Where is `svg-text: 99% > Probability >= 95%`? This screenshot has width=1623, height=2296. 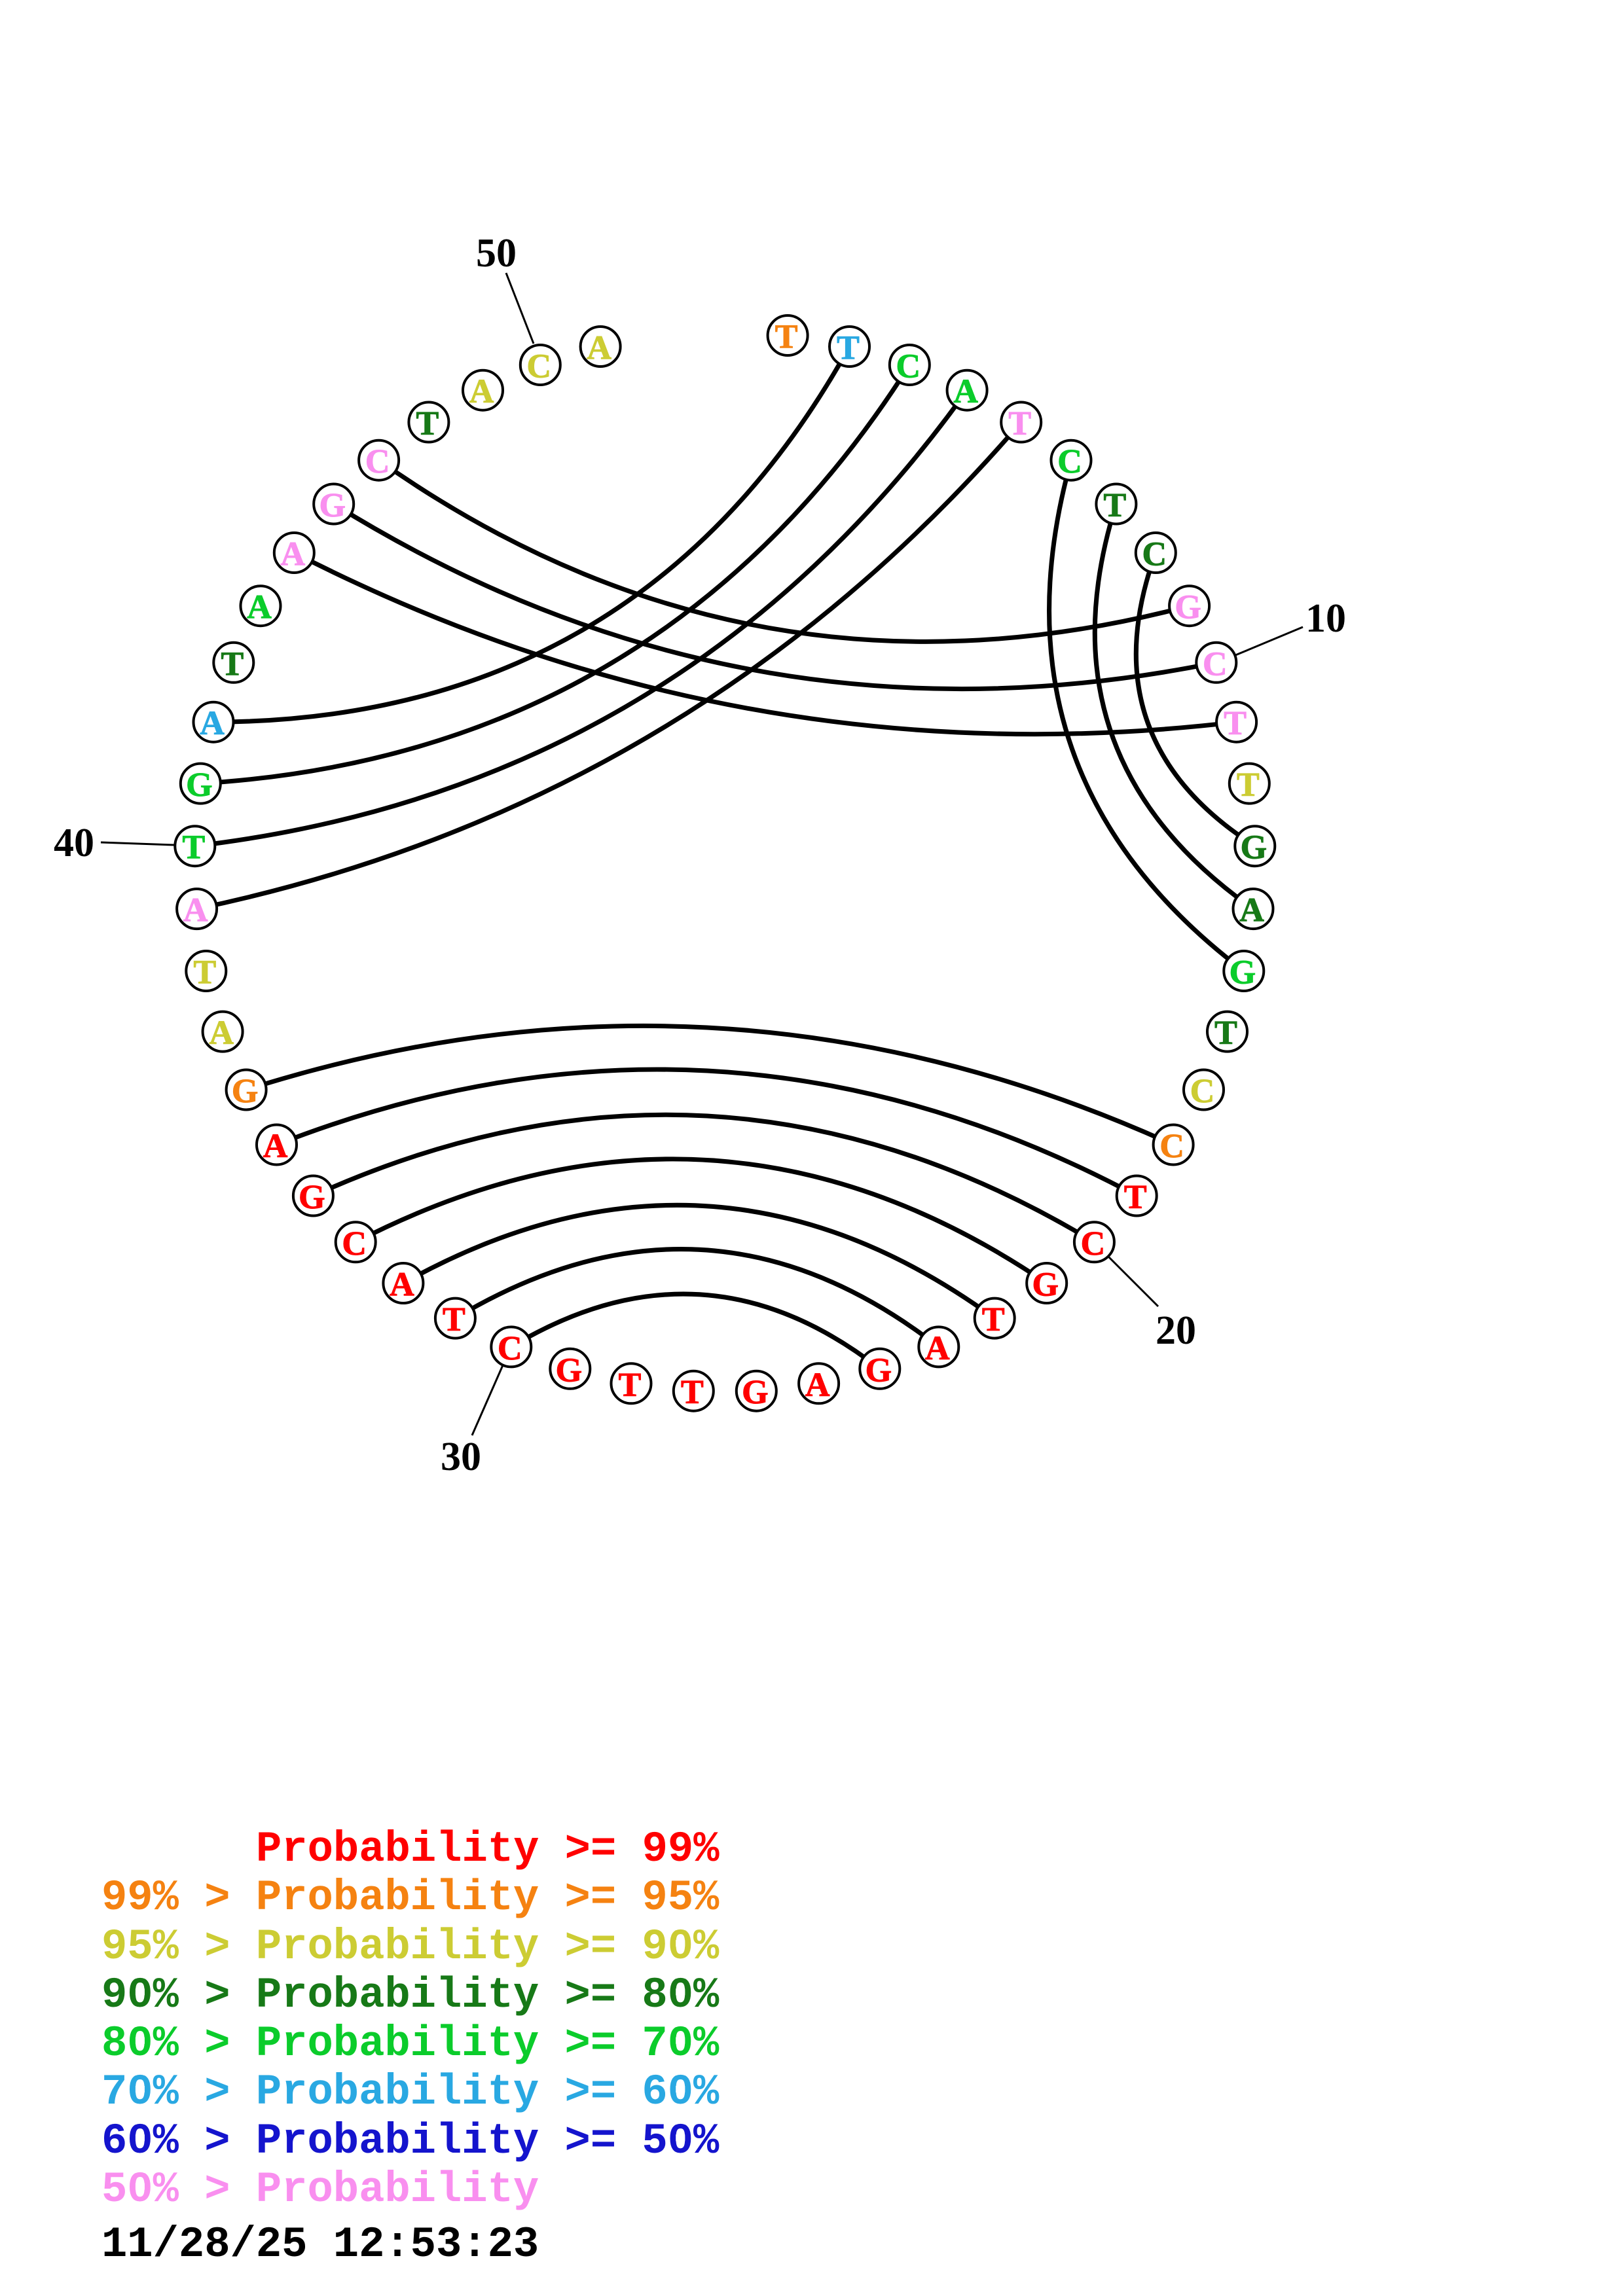 svg-text: 99% > Probability >= 95% is located at coordinates (410, 1897).